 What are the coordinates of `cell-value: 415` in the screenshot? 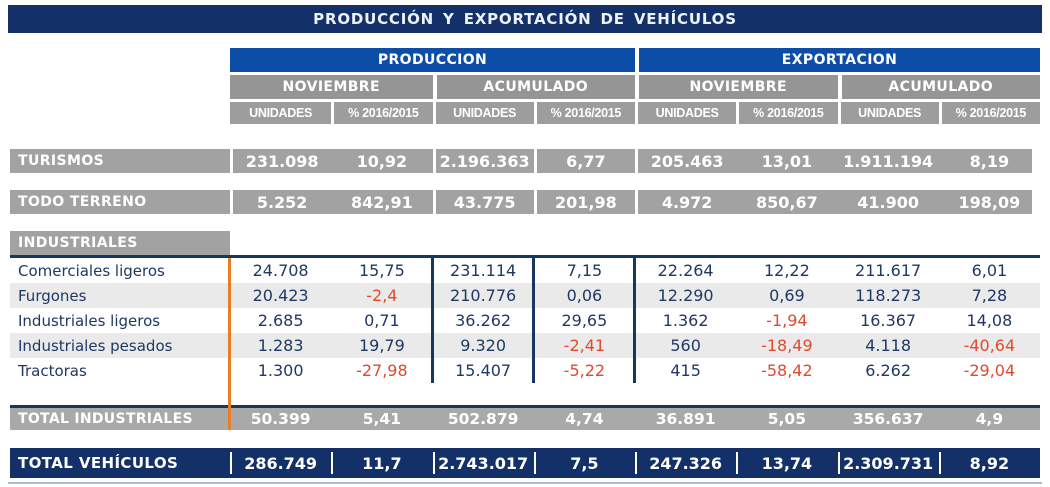 It's located at (685, 370).